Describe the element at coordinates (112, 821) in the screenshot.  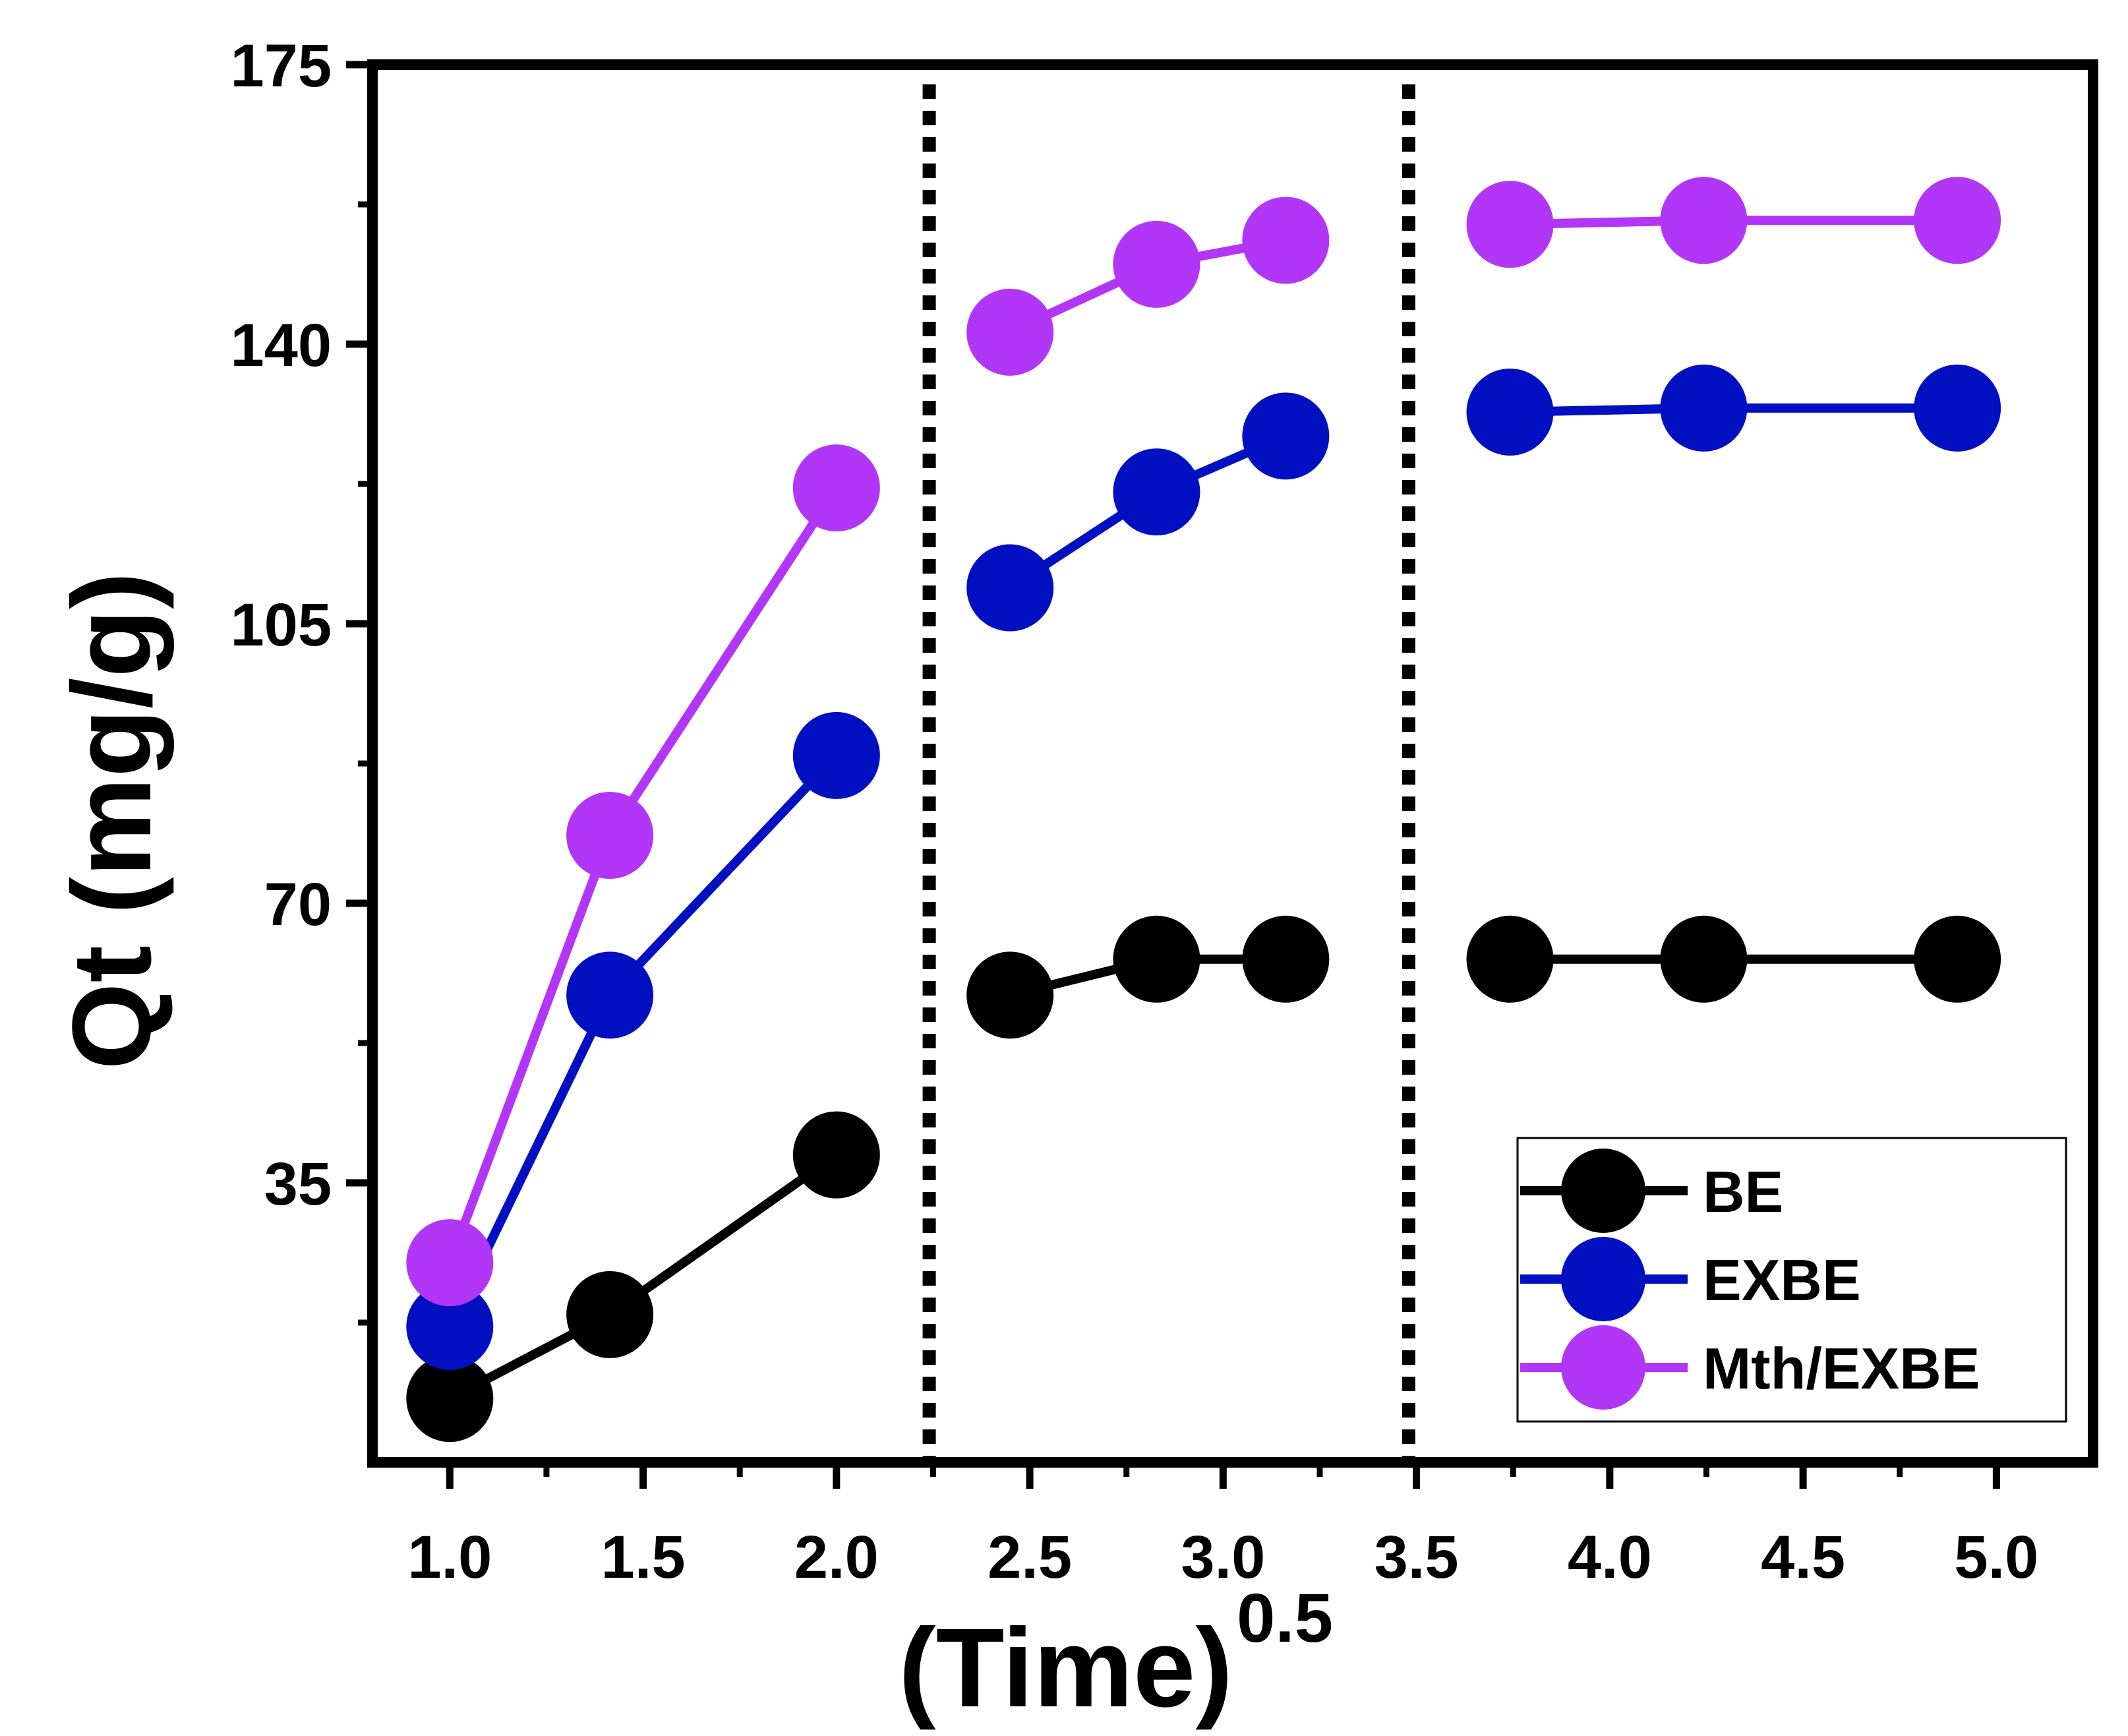
I see `y-axis-title: Qt (mg/g)` at that location.